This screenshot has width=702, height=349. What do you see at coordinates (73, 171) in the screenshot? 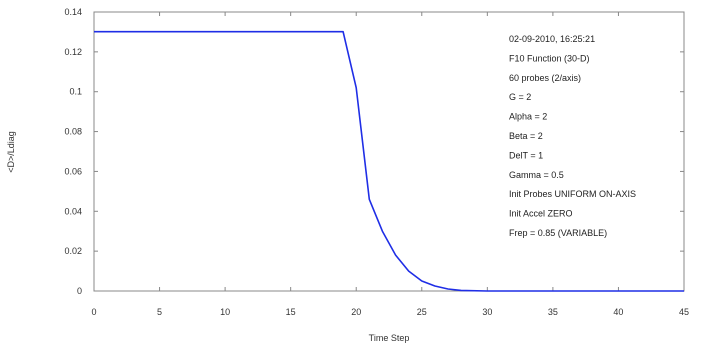
I see `y-tick-label: 0.06` at bounding box center [73, 171].